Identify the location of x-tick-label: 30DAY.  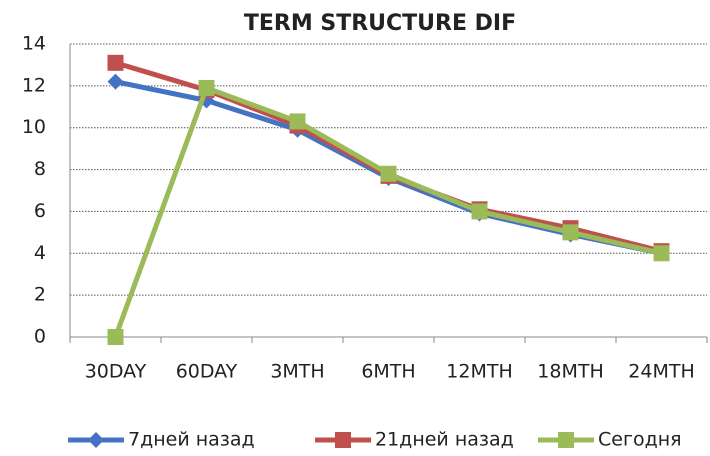
(116, 372).